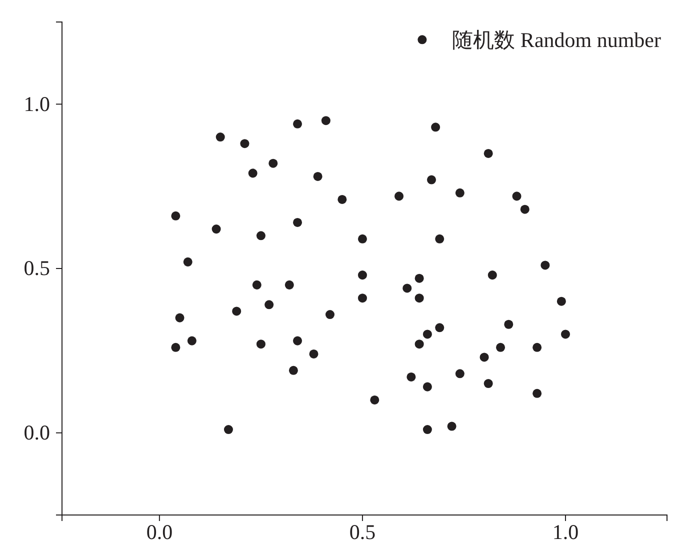  What do you see at coordinates (362, 532) in the screenshot?
I see `x-tick-label: 0.5` at bounding box center [362, 532].